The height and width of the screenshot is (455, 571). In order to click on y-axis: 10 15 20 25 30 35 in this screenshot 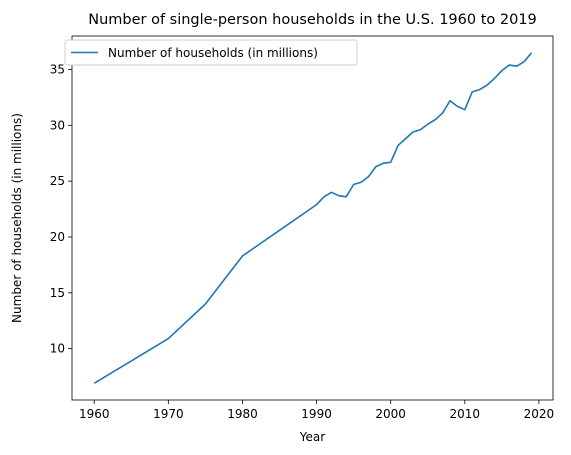, I will do `click(61, 209)`.